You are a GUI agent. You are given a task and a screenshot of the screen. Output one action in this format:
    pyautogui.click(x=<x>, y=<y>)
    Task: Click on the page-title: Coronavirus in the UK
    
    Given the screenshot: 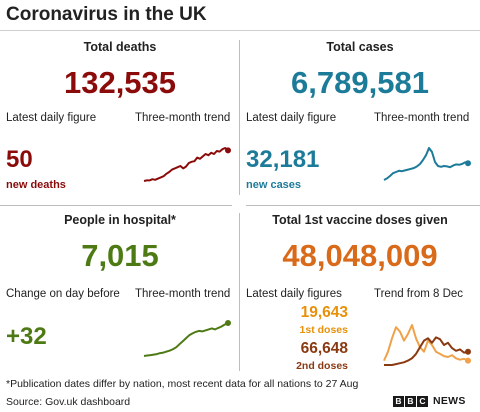 What is the action you would take?
    pyautogui.click(x=106, y=14)
    